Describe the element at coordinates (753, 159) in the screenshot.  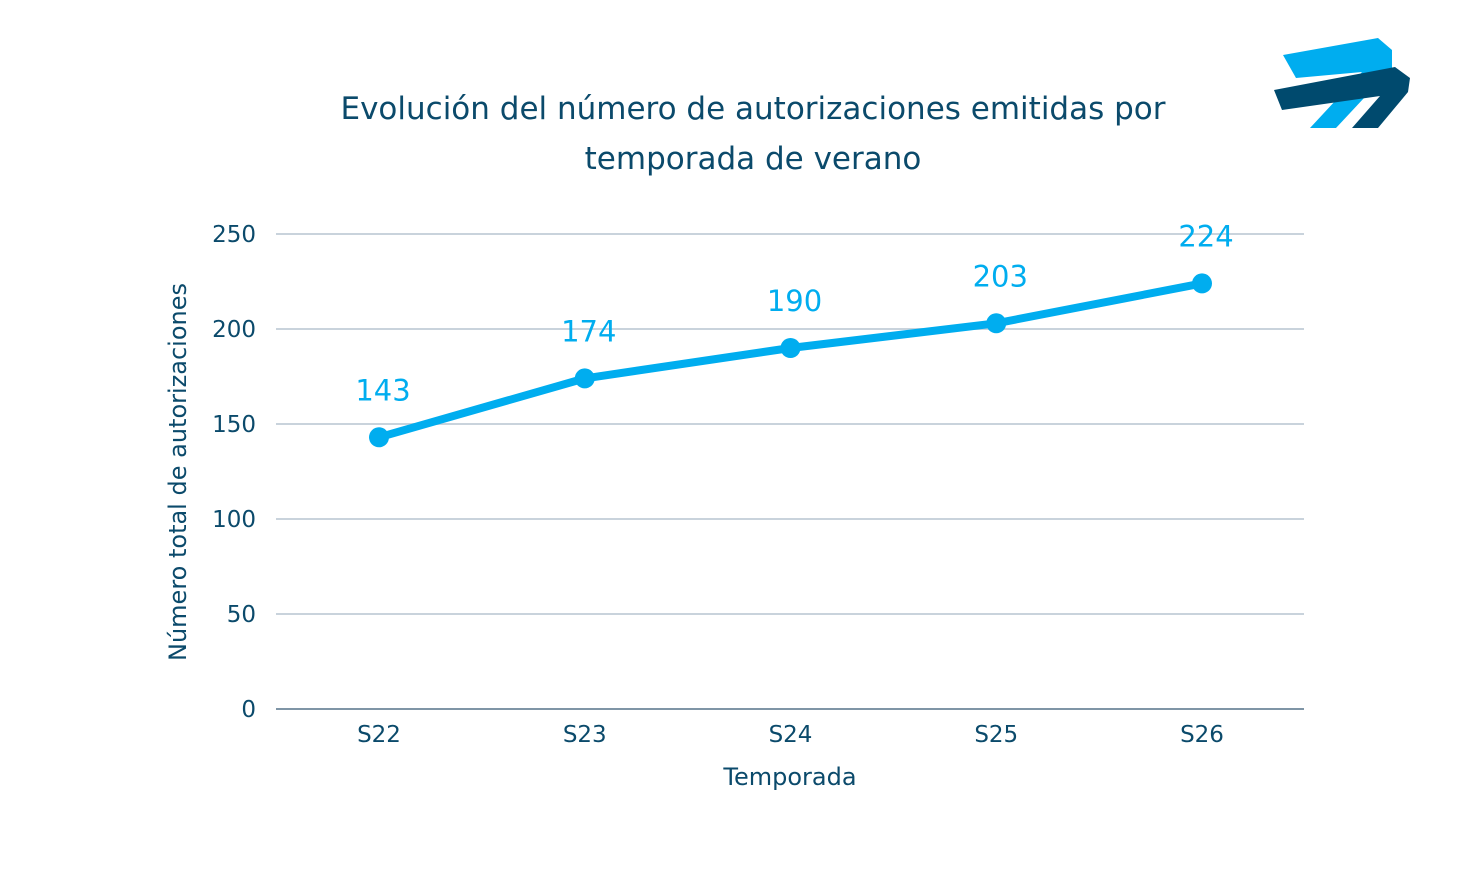
I see `chart-title-line-2: temporada de verano` at that location.